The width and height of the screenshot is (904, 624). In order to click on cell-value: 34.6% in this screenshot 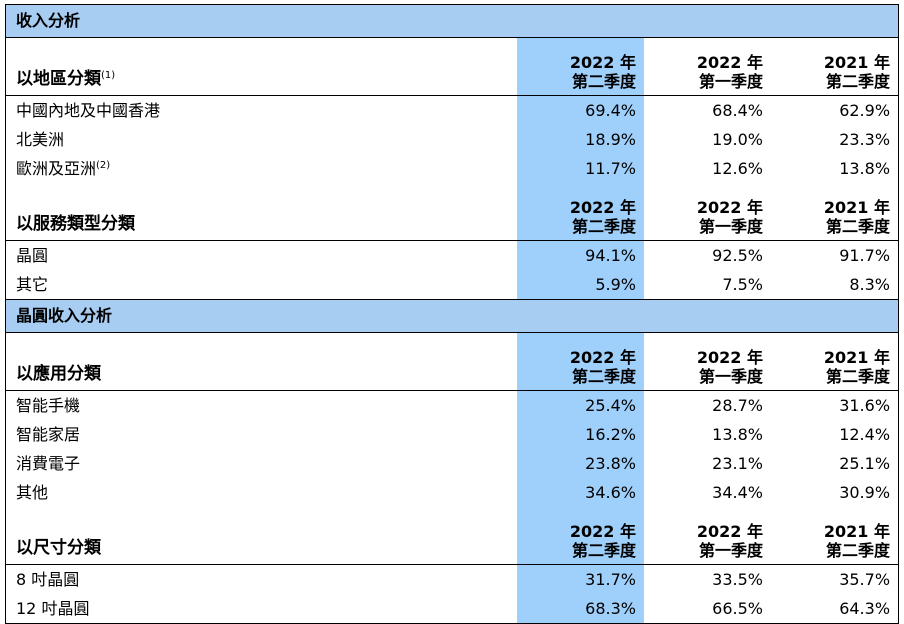, I will do `click(580, 492)`.